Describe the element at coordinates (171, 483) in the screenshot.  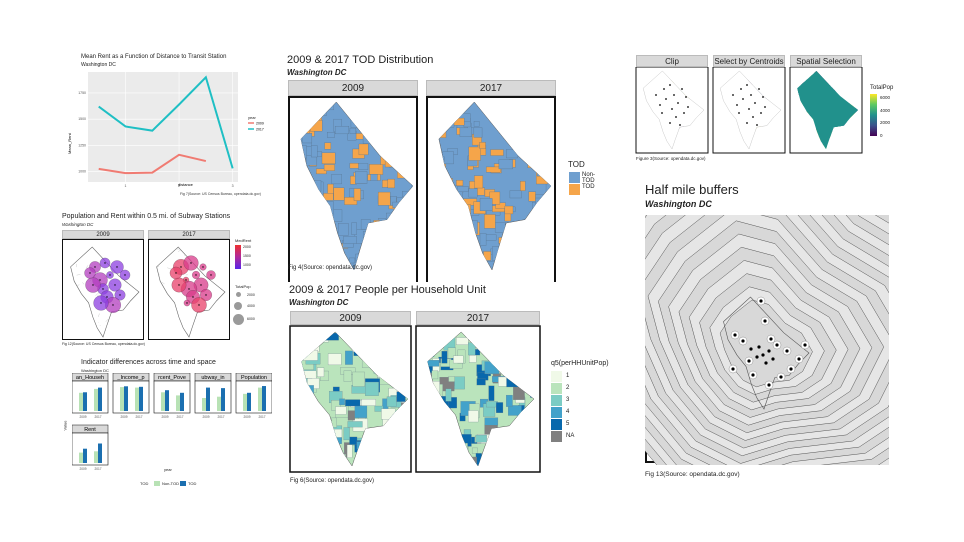
I see `indicator-legend-non-tod: Non-TOD` at that location.